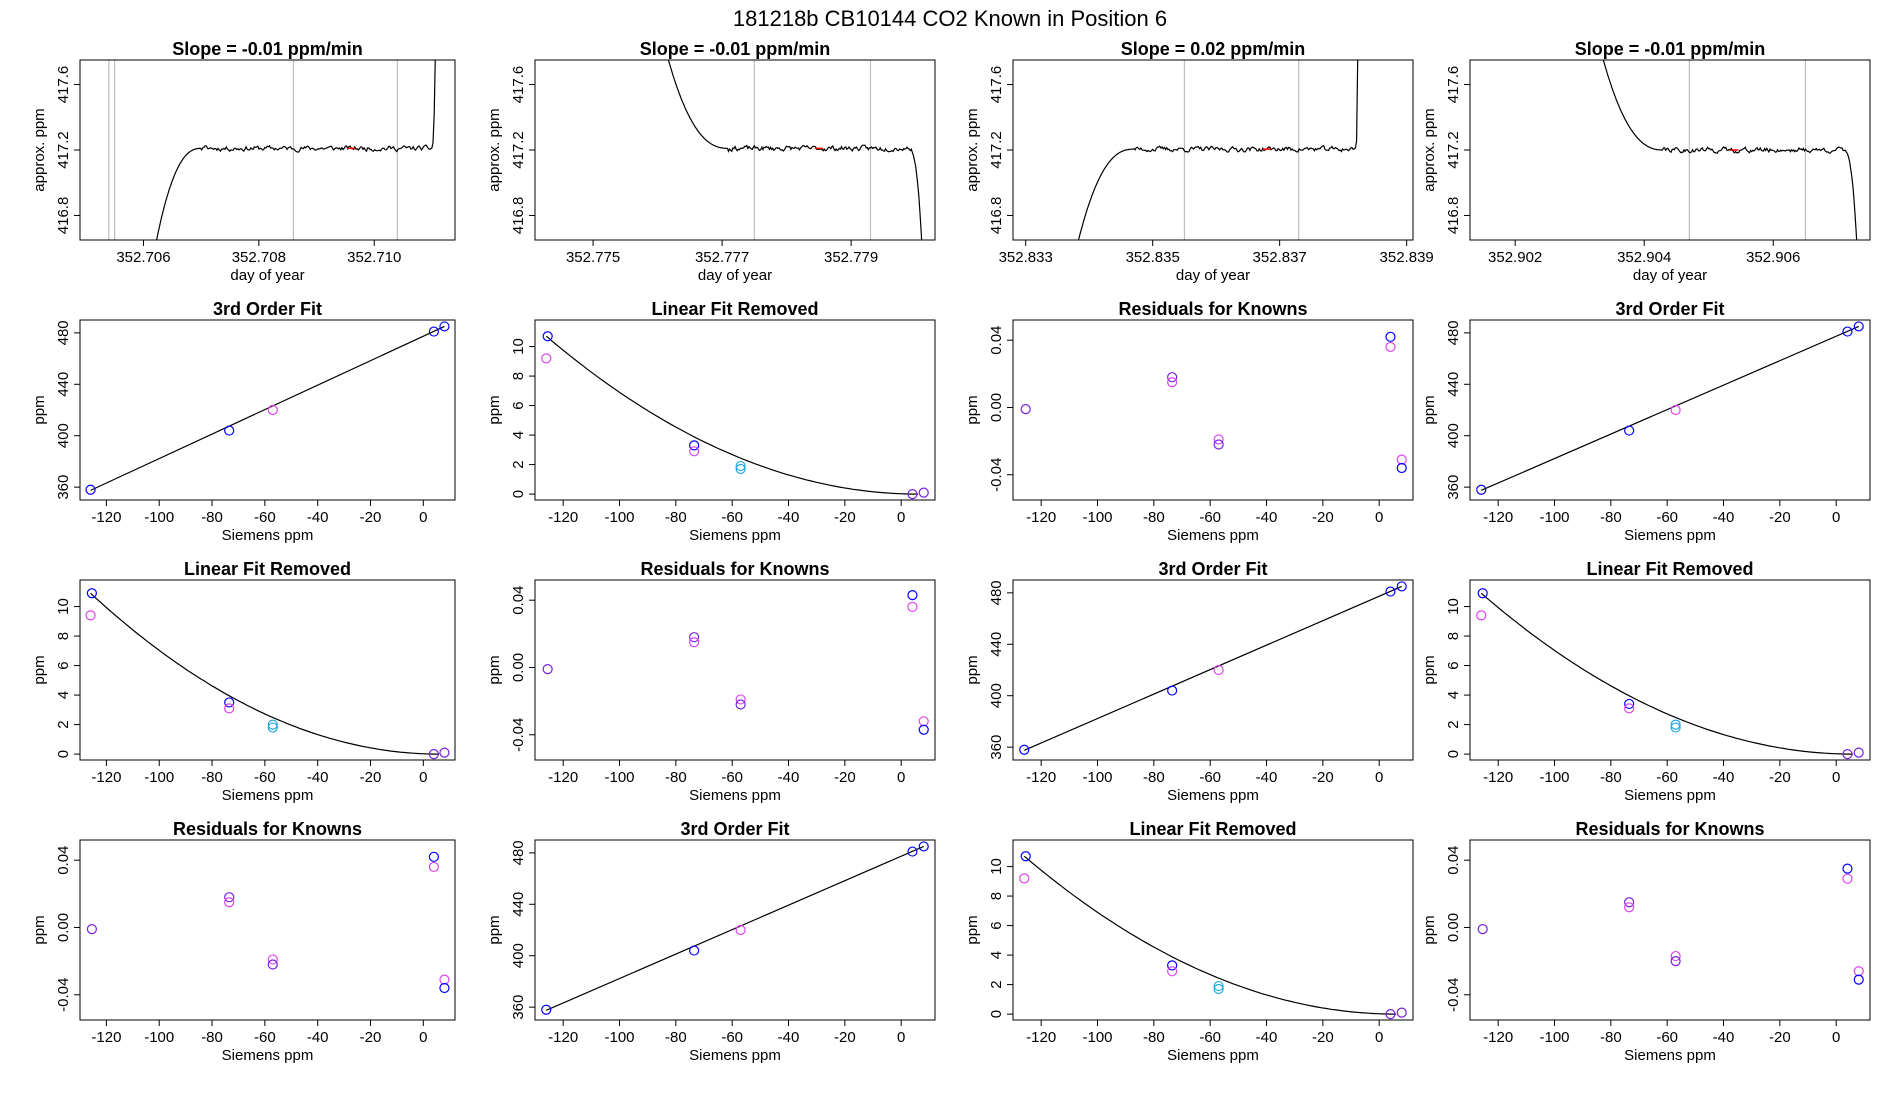 The image size is (1900, 1100). I want to click on fit-curve, so click(1667, 673).